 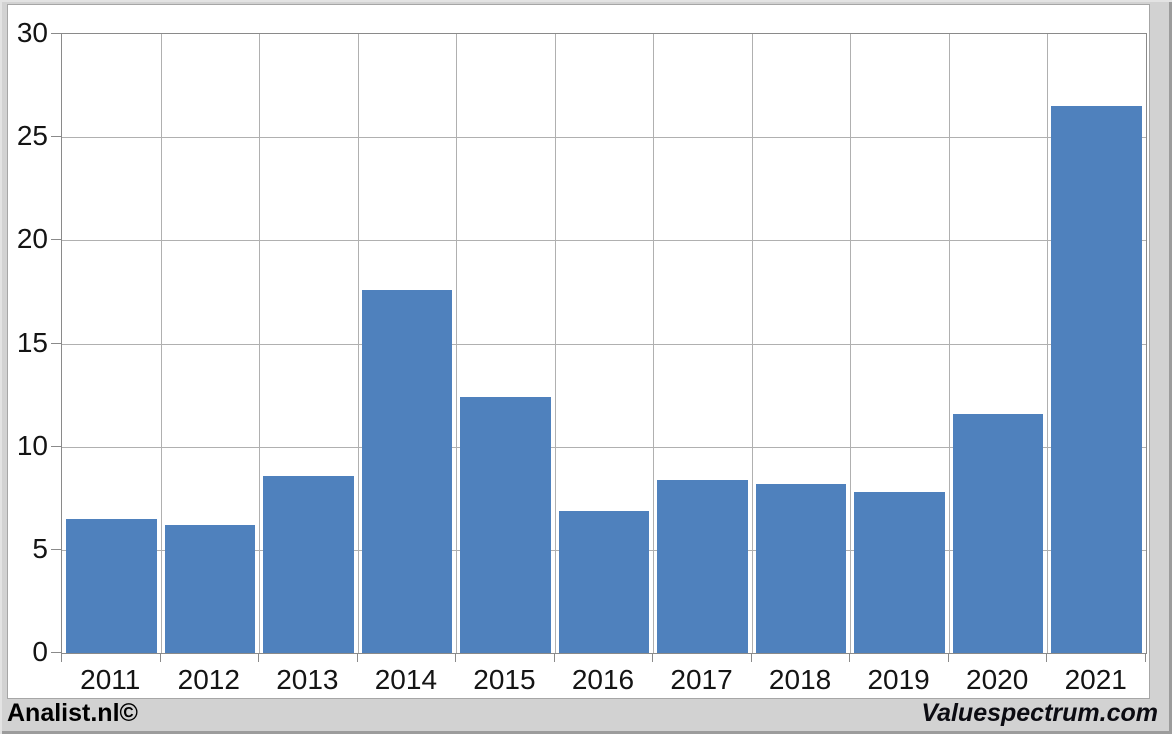 I want to click on analist-credit-label: Analist.nl©, so click(x=72, y=713).